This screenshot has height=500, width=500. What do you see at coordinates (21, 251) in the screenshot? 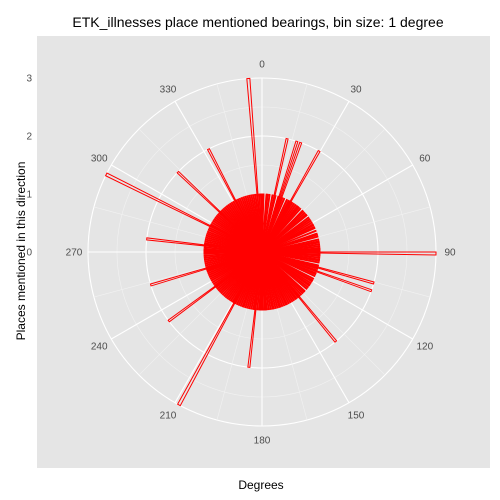
I see `y-axis-title: Places mentioned in this direction` at bounding box center [21, 251].